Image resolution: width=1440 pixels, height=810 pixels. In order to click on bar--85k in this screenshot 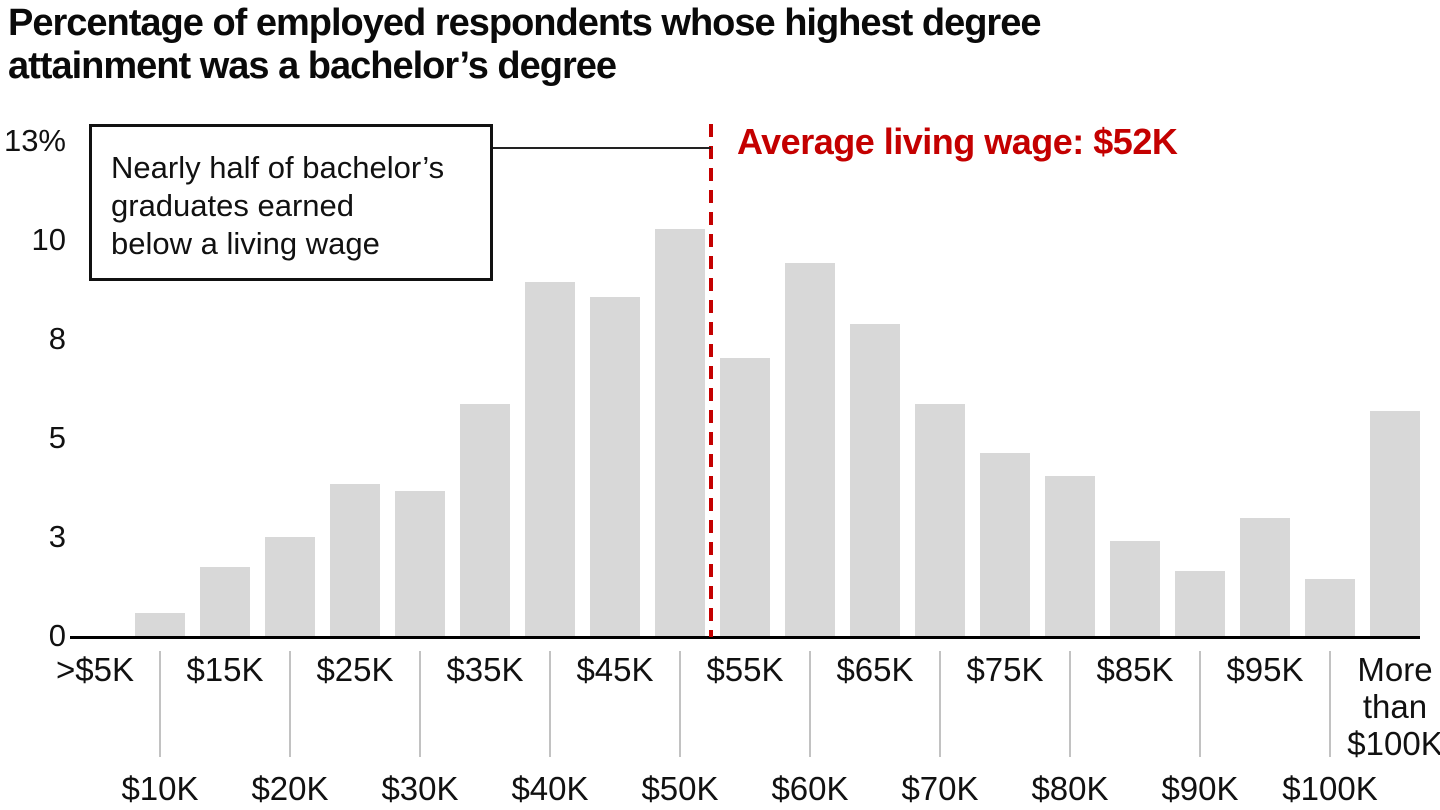, I will do `click(1135, 588)`.